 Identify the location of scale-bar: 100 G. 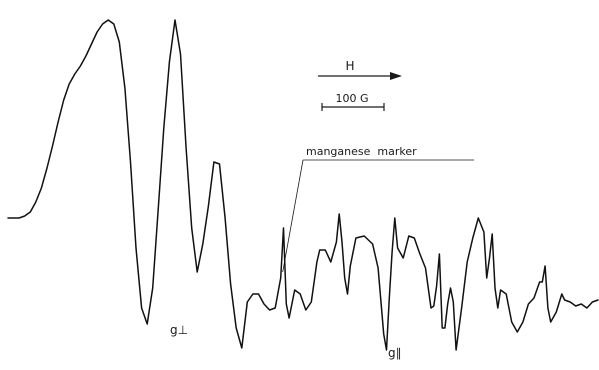
(353, 101).